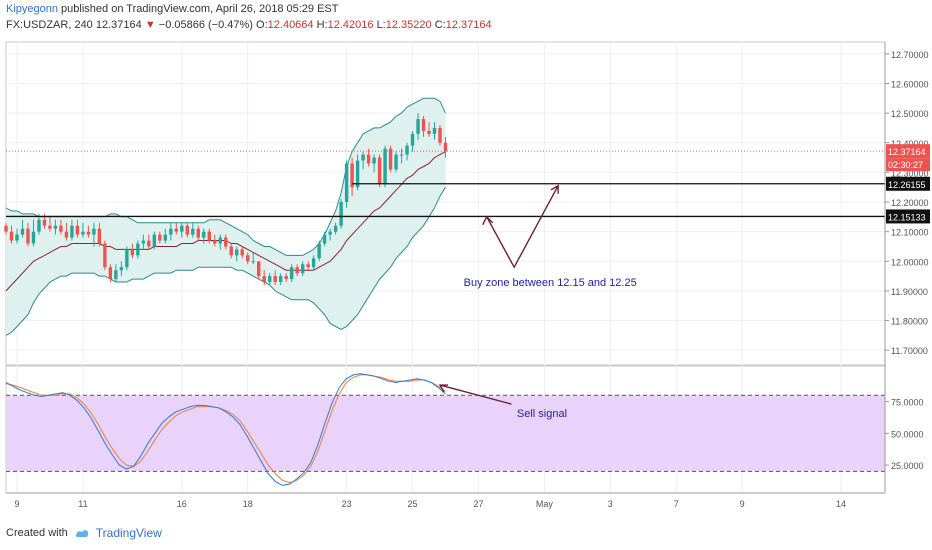 The height and width of the screenshot is (550, 932). I want to click on horizontal-lines, so click(445, 184).